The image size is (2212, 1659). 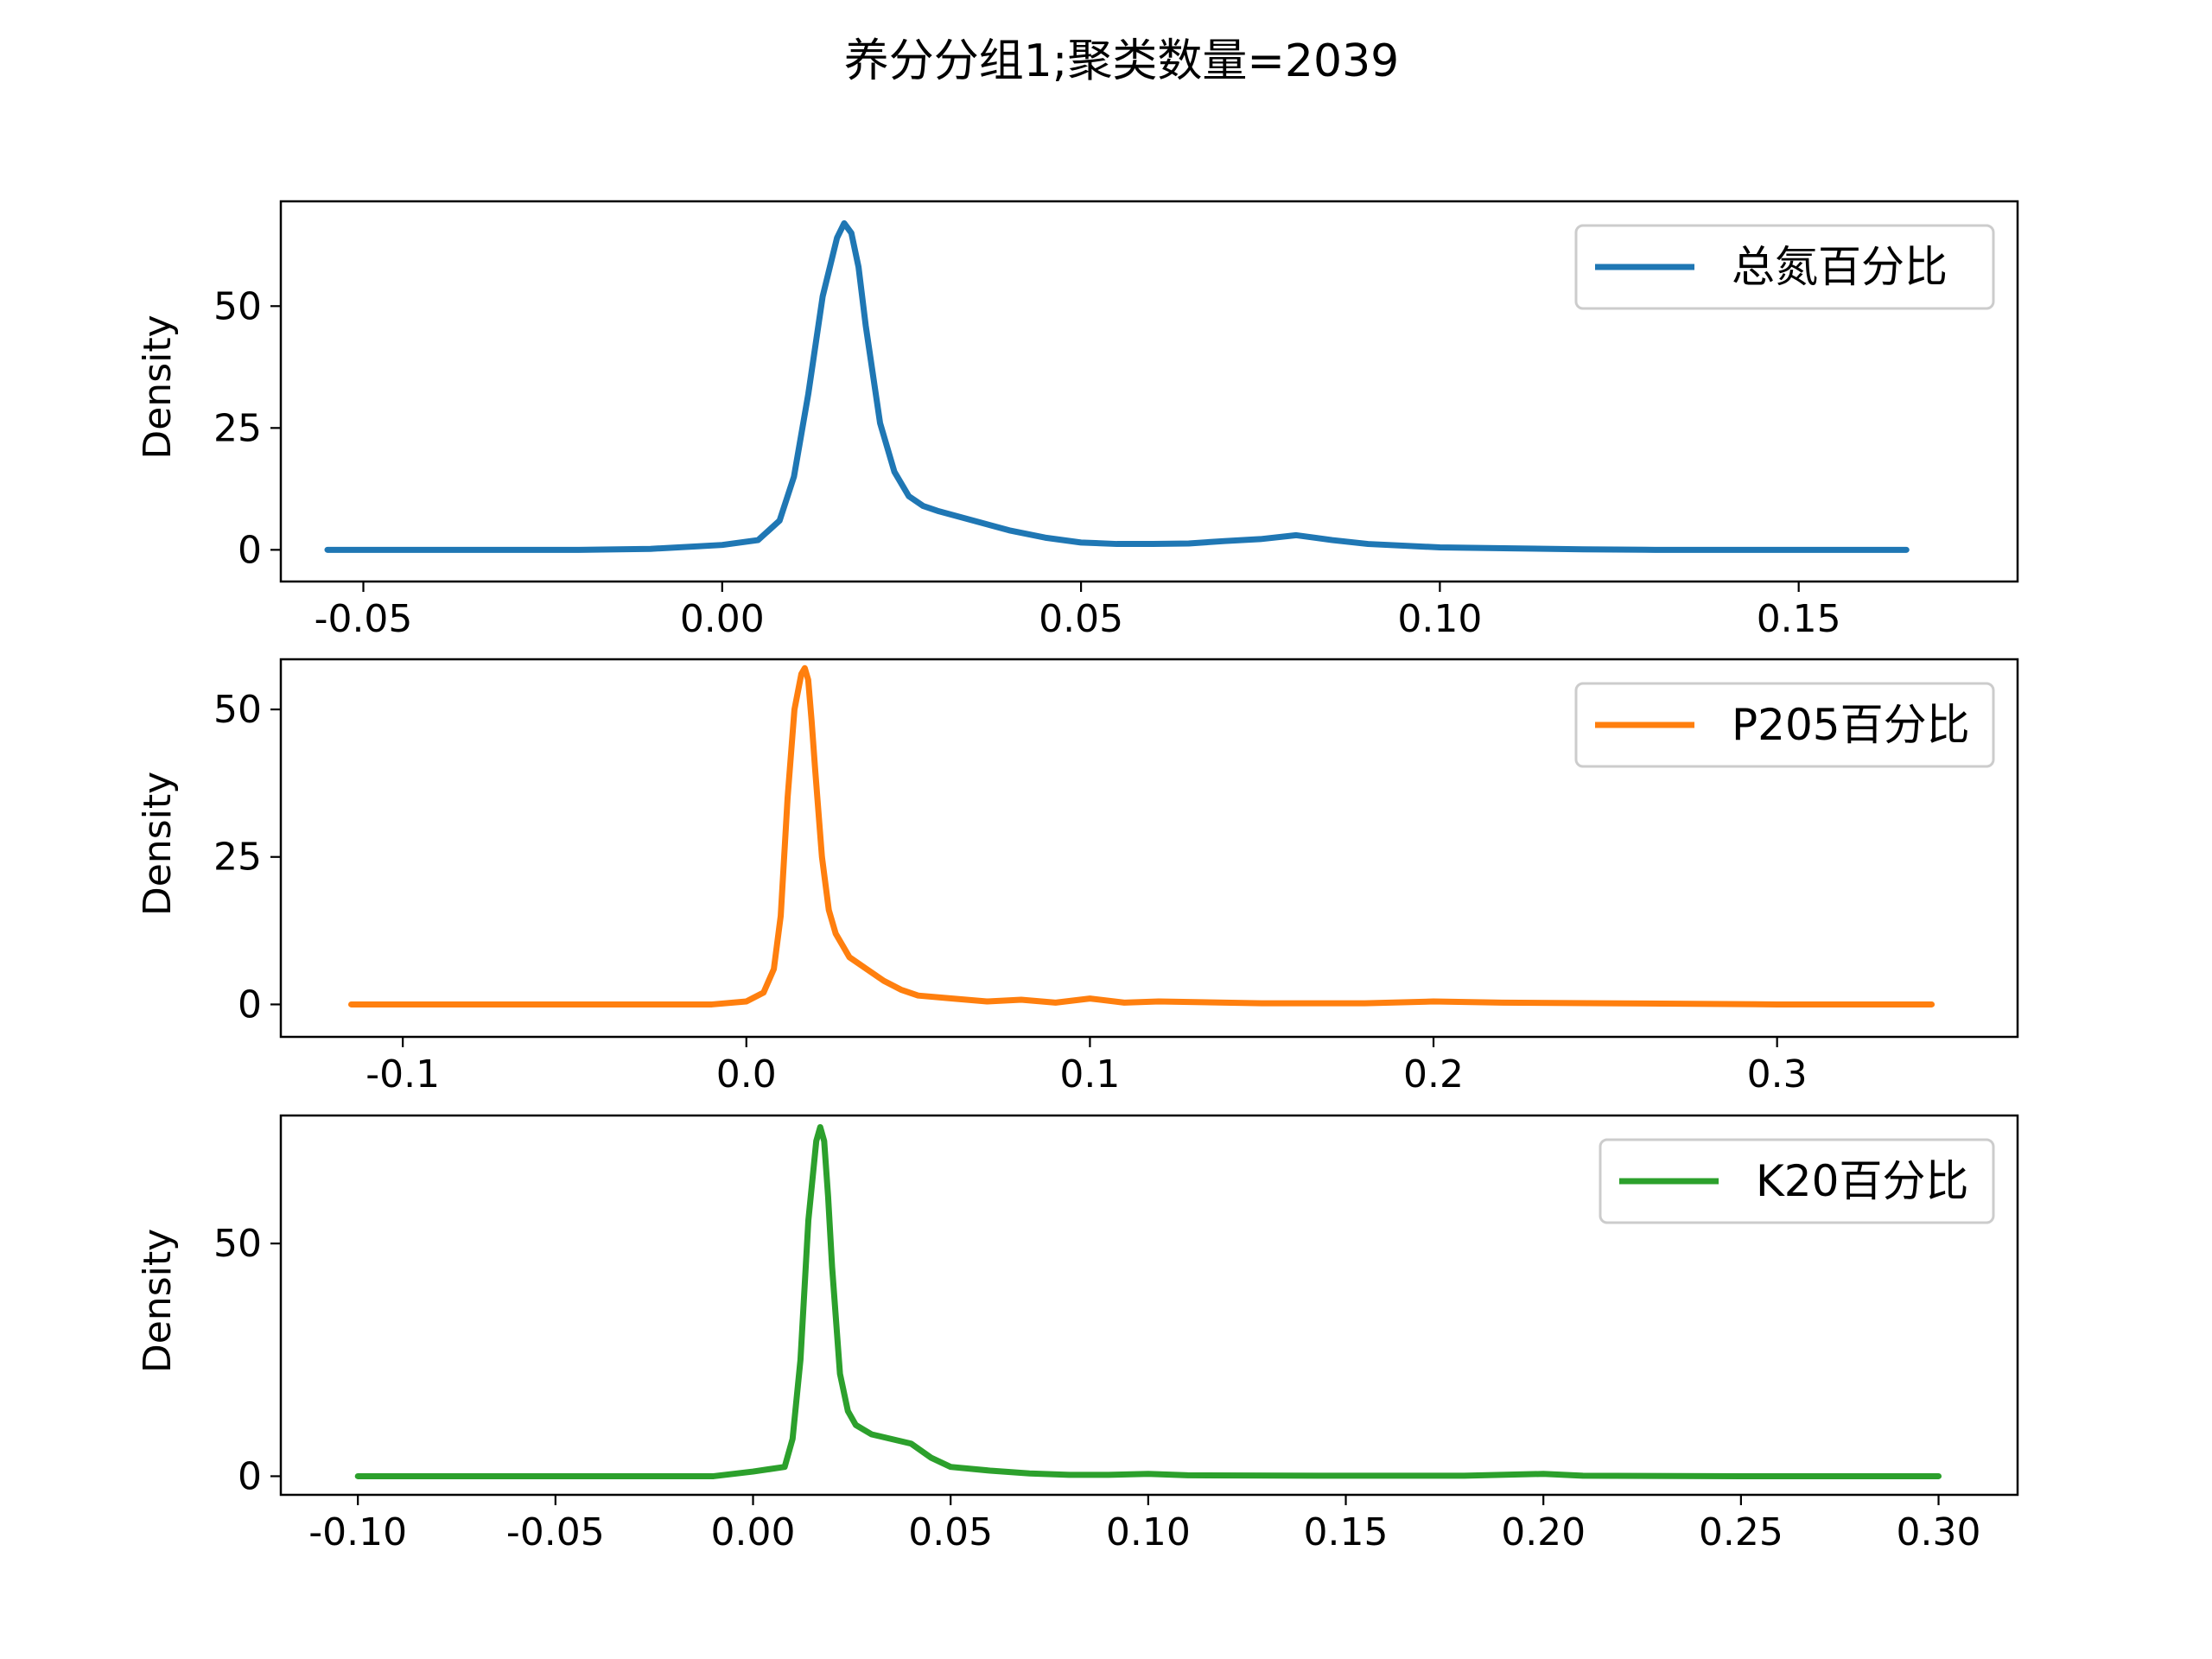 What do you see at coordinates (1840, 267) in the screenshot?
I see `legend-label-1: 总氮百分比` at bounding box center [1840, 267].